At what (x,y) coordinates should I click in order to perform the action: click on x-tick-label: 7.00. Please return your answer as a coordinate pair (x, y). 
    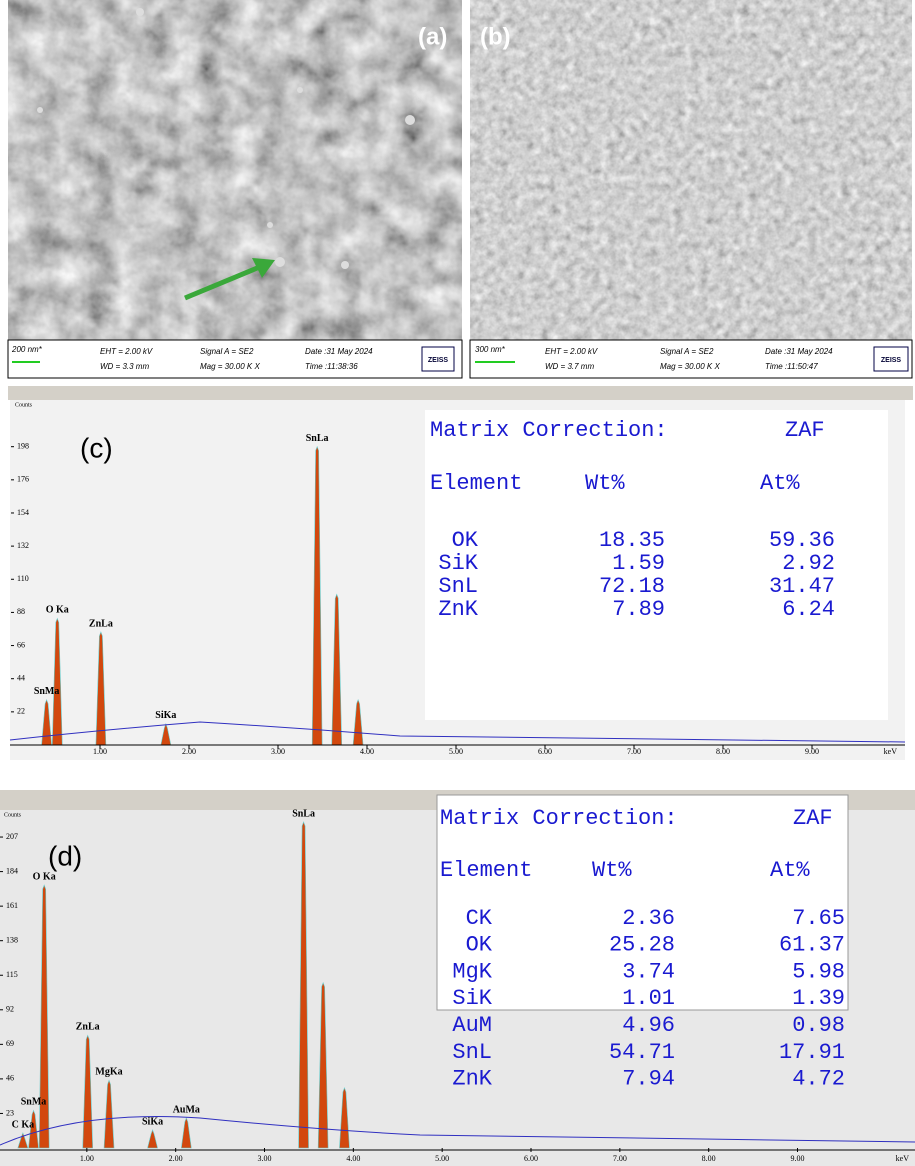
    Looking at the image, I should click on (620, 1158).